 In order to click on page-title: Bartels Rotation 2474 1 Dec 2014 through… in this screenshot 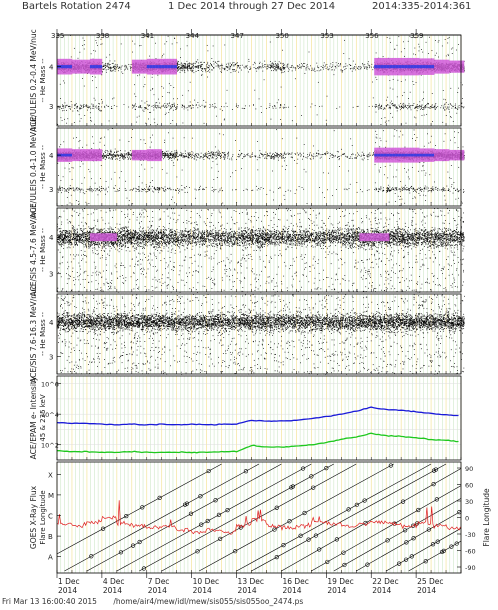, I will do `click(249, 7)`.